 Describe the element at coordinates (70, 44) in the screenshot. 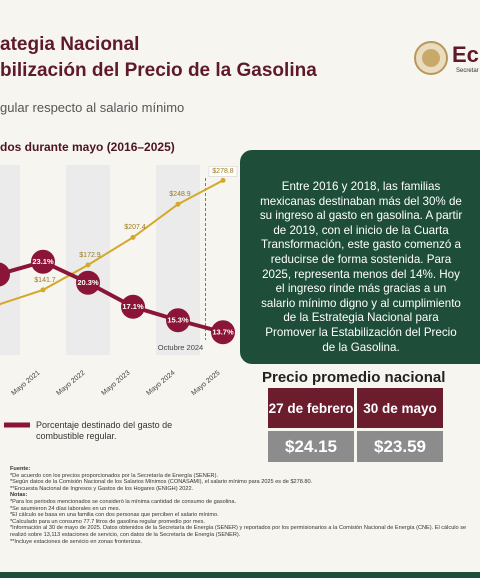

I see `title: ategia Nacional` at that location.